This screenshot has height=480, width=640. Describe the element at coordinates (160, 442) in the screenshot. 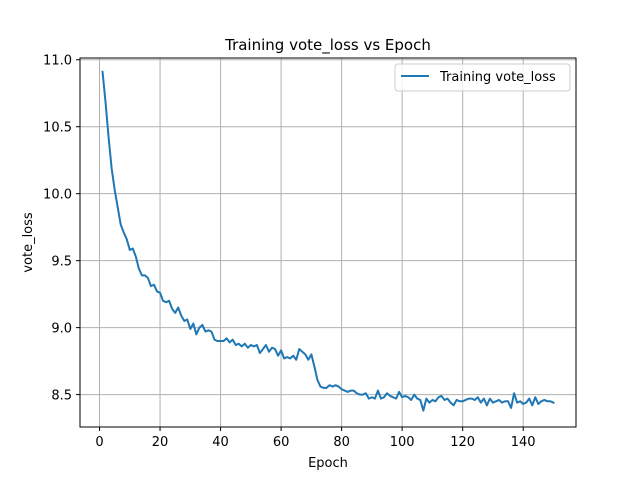

I see `x-tick-label: 20` at that location.